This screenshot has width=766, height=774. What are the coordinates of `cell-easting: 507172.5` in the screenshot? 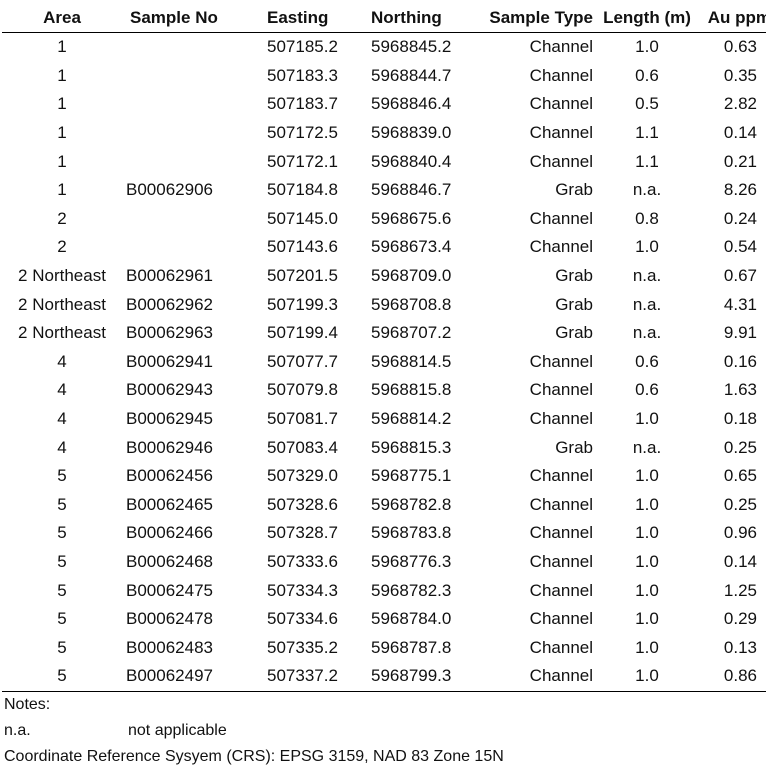 It's located at (302, 133).